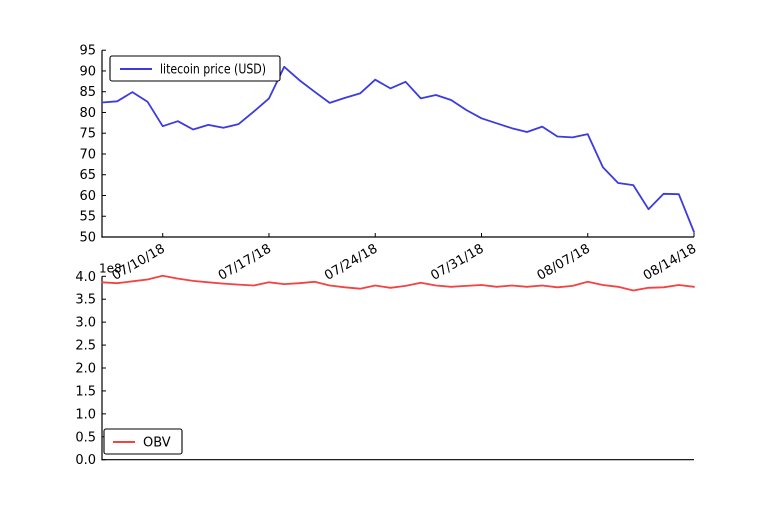  Describe the element at coordinates (85, 323) in the screenshot. I see `y-tick-label: 3.0` at that location.